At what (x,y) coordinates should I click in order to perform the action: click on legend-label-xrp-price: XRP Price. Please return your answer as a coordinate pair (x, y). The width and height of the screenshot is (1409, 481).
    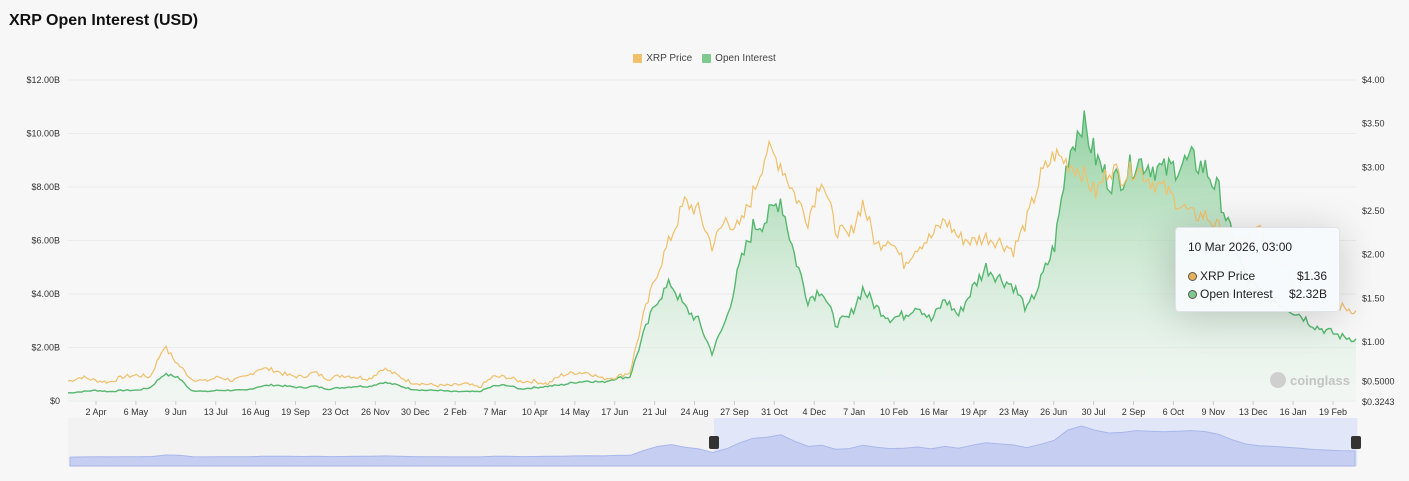
    Looking at the image, I should click on (669, 58).